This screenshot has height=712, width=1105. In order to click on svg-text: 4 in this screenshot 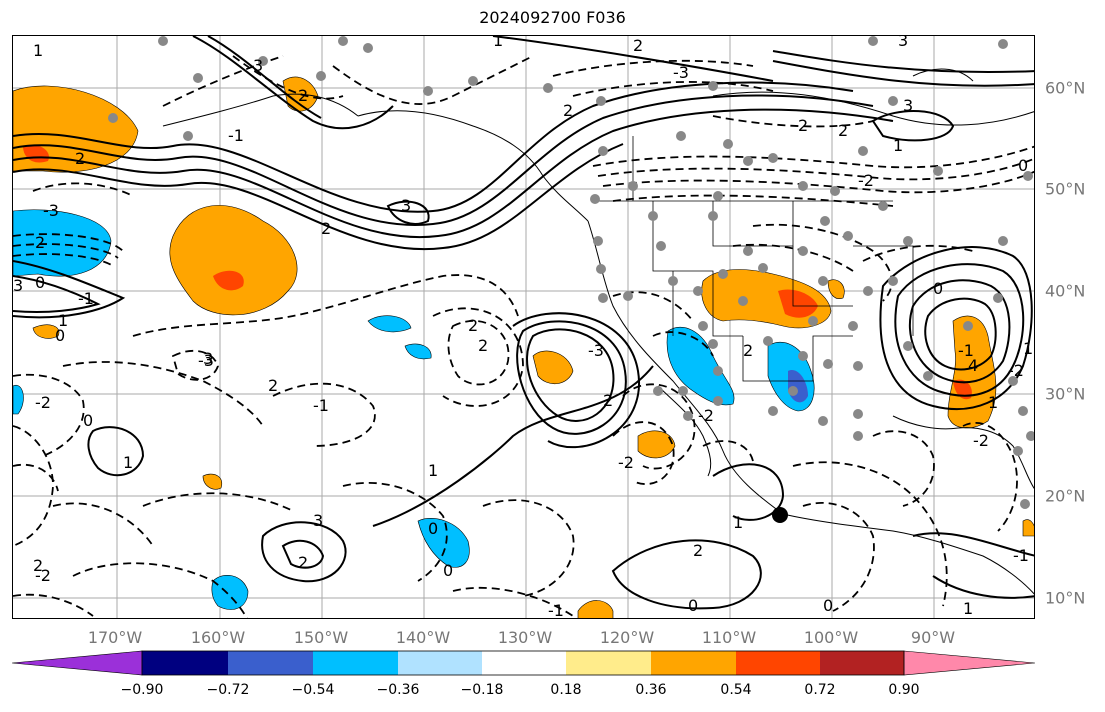, I will do `click(973, 365)`.